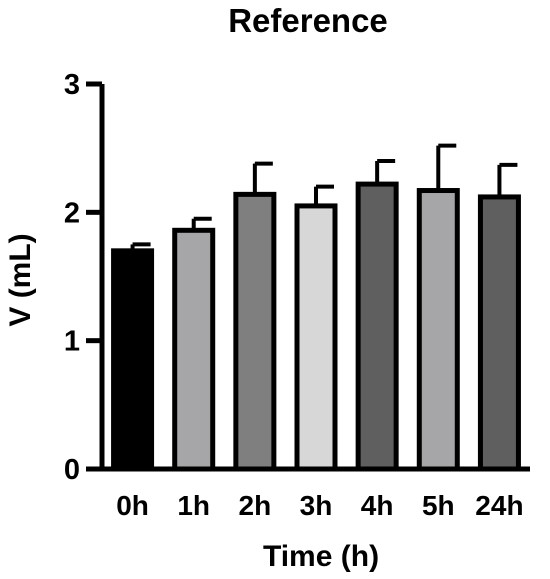 The height and width of the screenshot is (579, 550). I want to click on x-tick-label: 3h, so click(316, 505).